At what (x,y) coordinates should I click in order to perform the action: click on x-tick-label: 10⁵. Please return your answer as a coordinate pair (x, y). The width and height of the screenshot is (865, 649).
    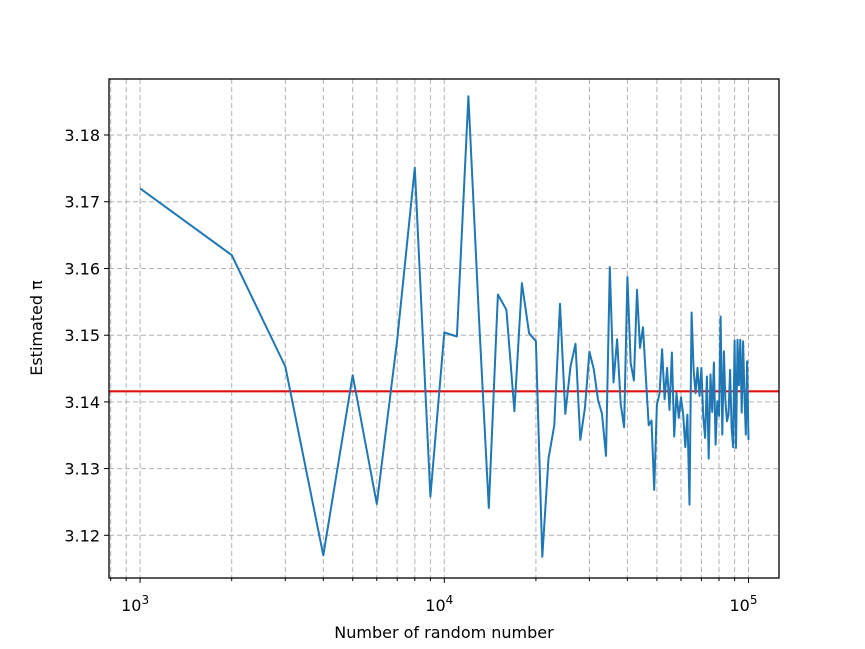
    Looking at the image, I should click on (744, 604).